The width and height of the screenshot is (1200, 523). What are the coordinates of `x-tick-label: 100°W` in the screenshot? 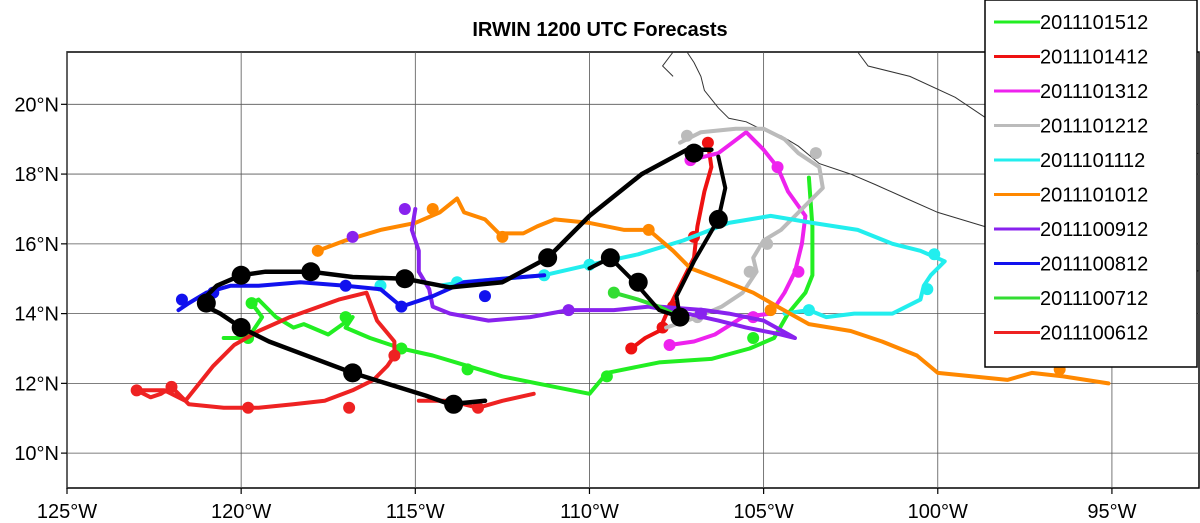 It's located at (938, 512).